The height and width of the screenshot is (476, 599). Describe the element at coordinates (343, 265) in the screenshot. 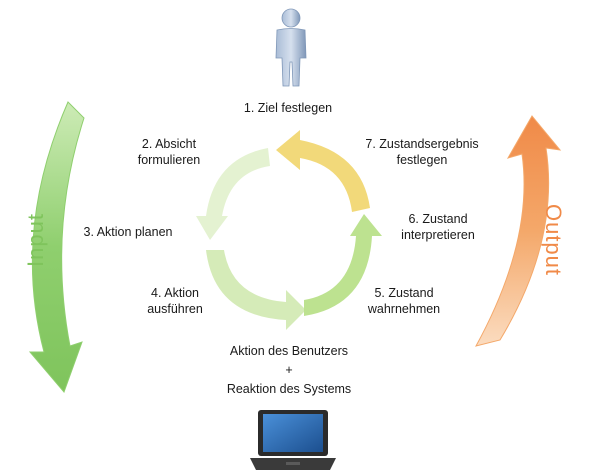

I see `cycle-arrow-lower-right` at that location.